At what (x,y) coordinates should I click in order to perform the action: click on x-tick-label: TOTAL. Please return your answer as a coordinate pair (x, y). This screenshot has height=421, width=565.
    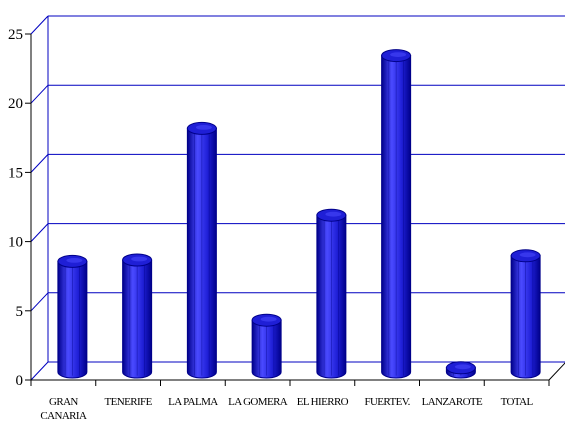
    Looking at the image, I should click on (517, 402).